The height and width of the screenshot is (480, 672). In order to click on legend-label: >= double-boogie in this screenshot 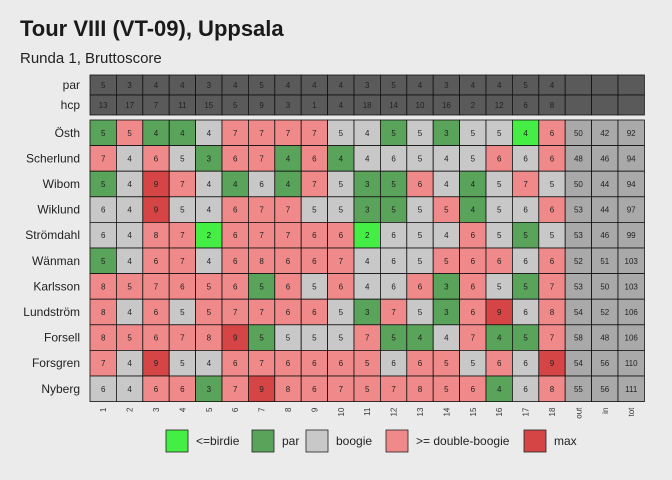, I will do `click(463, 441)`.